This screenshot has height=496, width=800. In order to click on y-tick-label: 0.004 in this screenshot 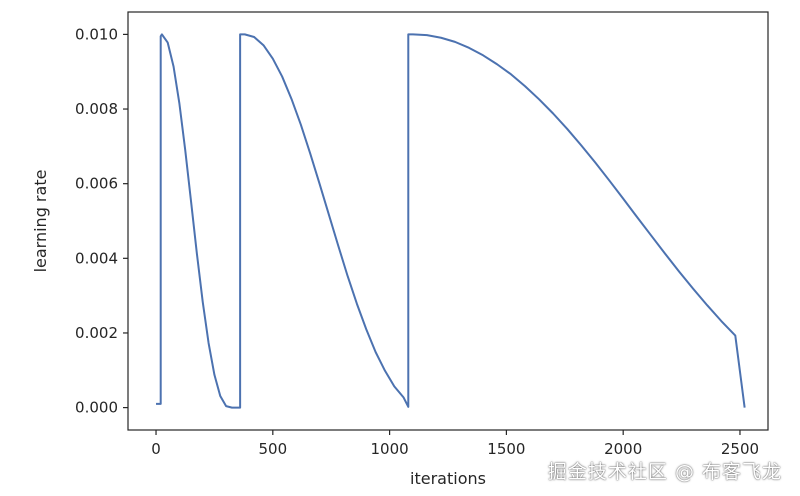, I will do `click(96, 258)`.